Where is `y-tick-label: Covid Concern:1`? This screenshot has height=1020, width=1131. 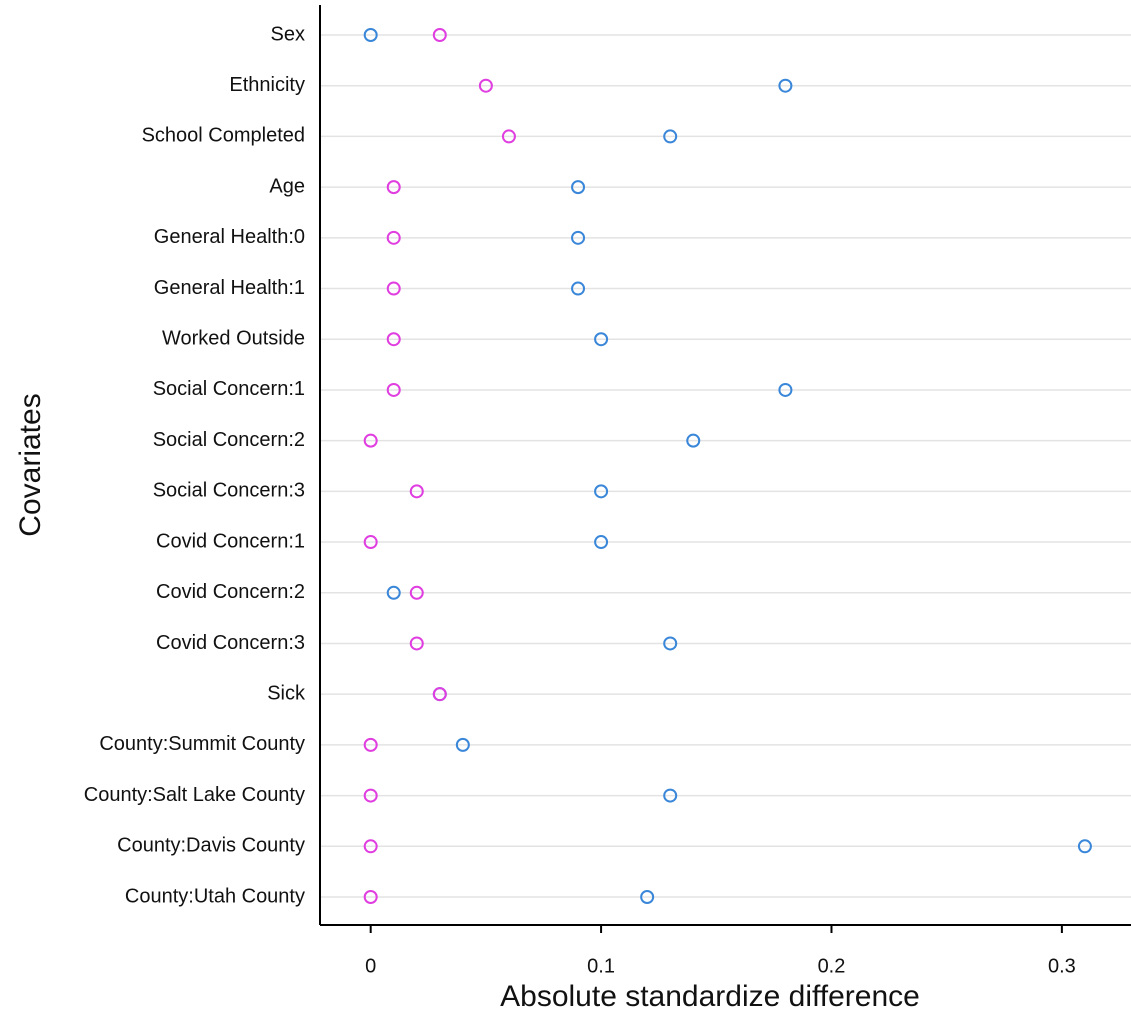
y-tick-label: Covid Concern:1 is located at coordinates (230, 541).